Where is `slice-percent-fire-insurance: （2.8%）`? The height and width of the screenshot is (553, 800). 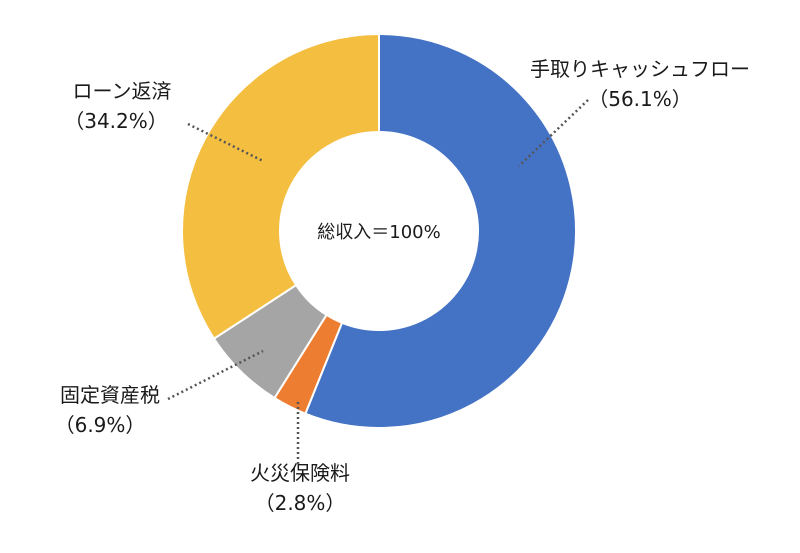 slice-percent-fire-insurance: （2.8%） is located at coordinates (300, 503).